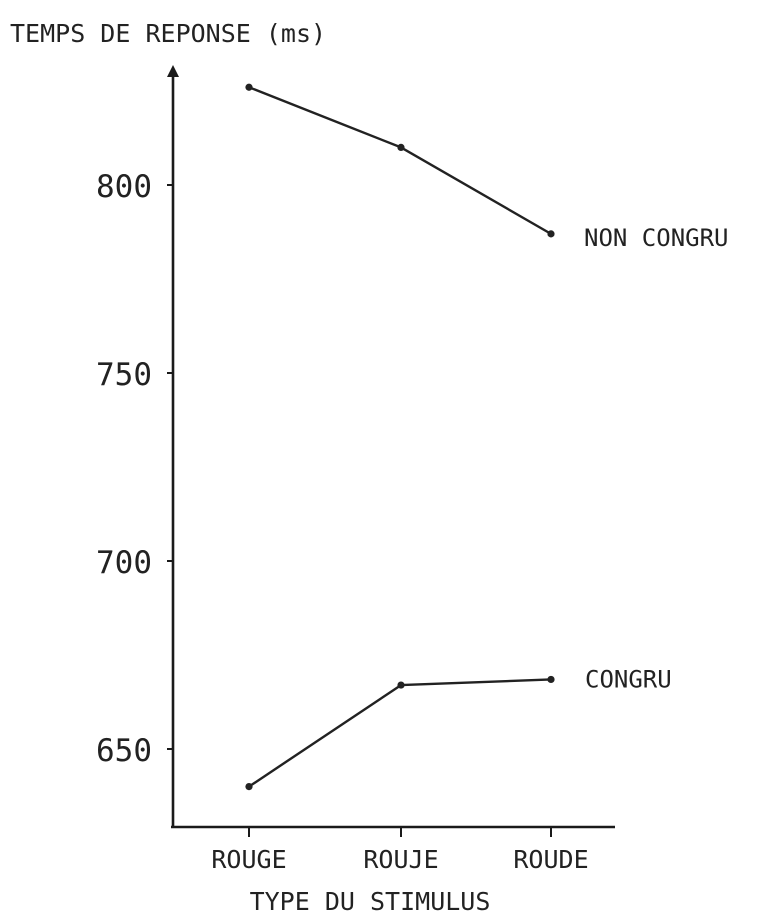 This screenshot has width=781, height=924. Describe the element at coordinates (400, 859) in the screenshot. I see `x-tick-label: ROUJE` at that location.